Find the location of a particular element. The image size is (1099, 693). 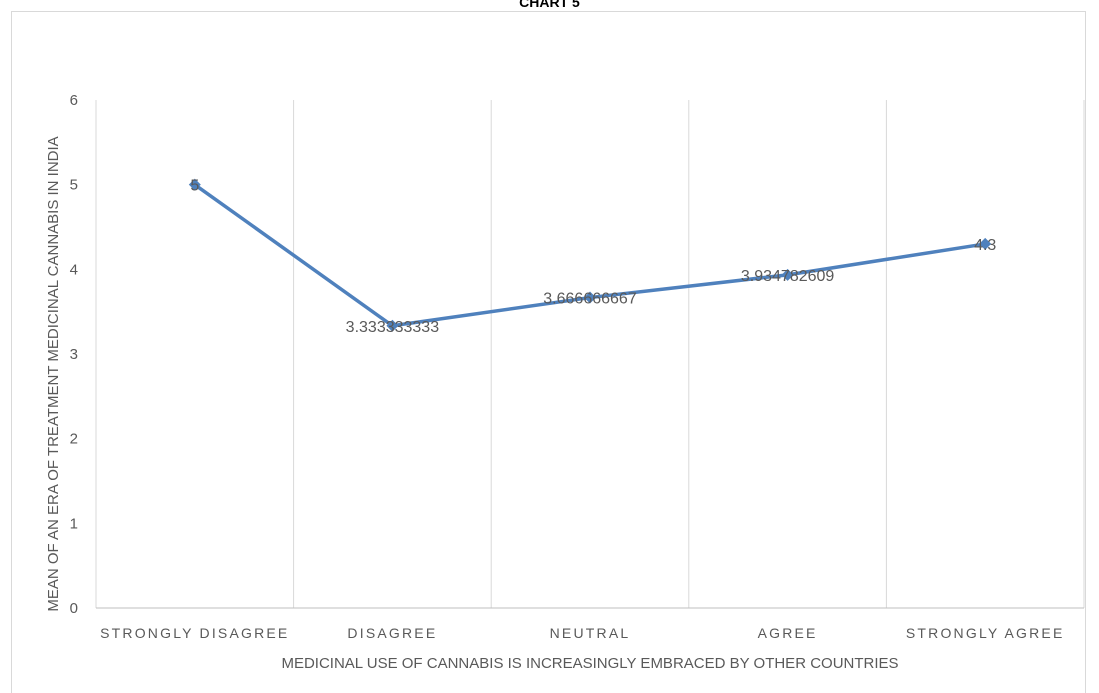

data-label: 3.934782609 is located at coordinates (788, 276).